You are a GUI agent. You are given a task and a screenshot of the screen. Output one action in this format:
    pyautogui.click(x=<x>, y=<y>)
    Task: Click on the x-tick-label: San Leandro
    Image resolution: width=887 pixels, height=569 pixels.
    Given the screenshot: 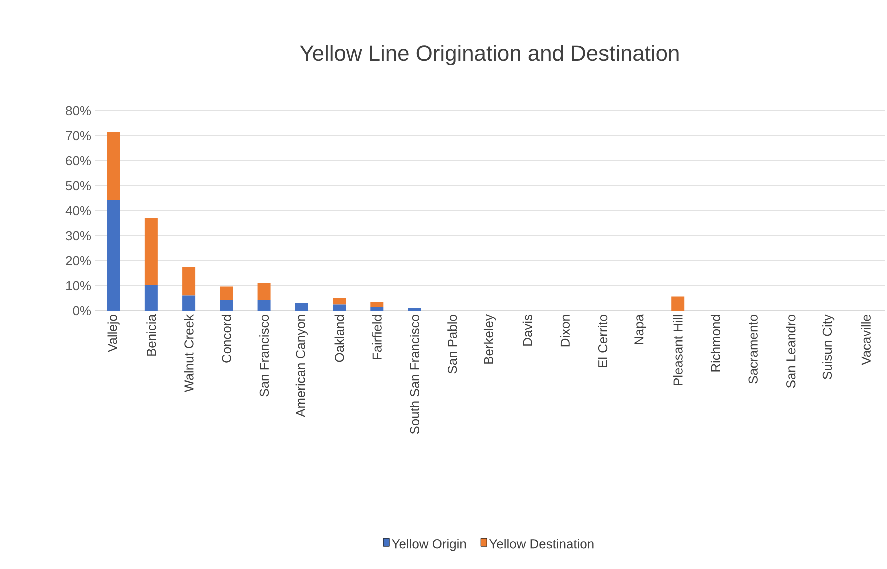 What is the action you would take?
    pyautogui.click(x=791, y=351)
    